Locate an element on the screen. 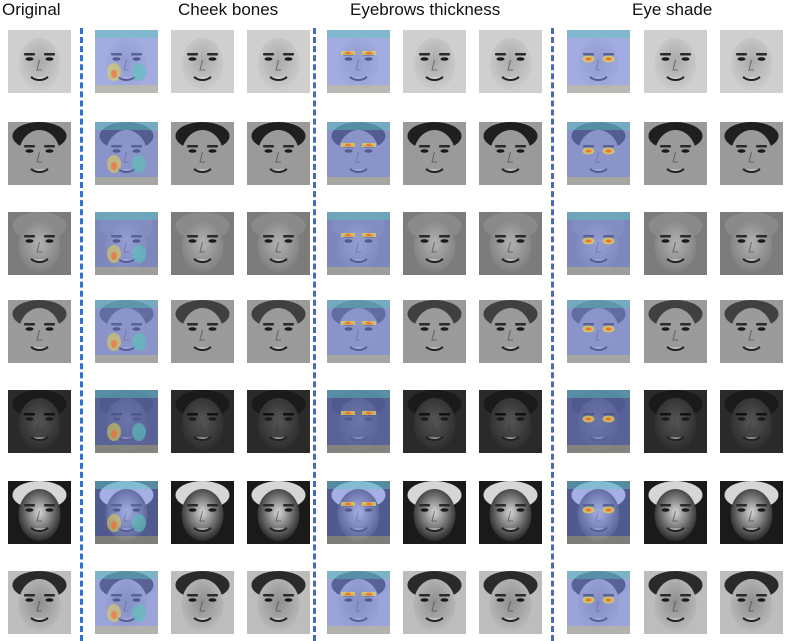  header-eyebrows-thickness: Eyebrows thickness is located at coordinates (425, 9).